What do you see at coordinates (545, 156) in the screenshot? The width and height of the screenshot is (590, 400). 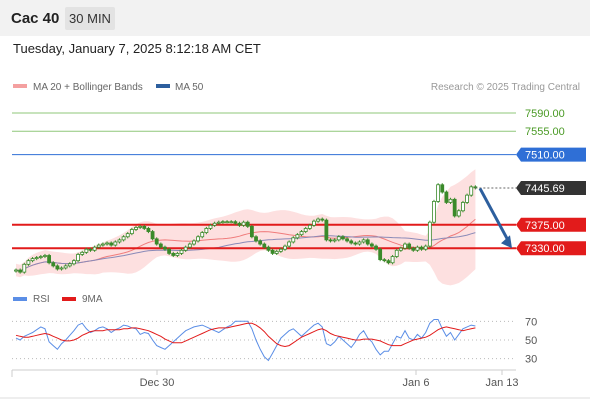 I see `level-label-text-2: 7510.00` at bounding box center [545, 156].